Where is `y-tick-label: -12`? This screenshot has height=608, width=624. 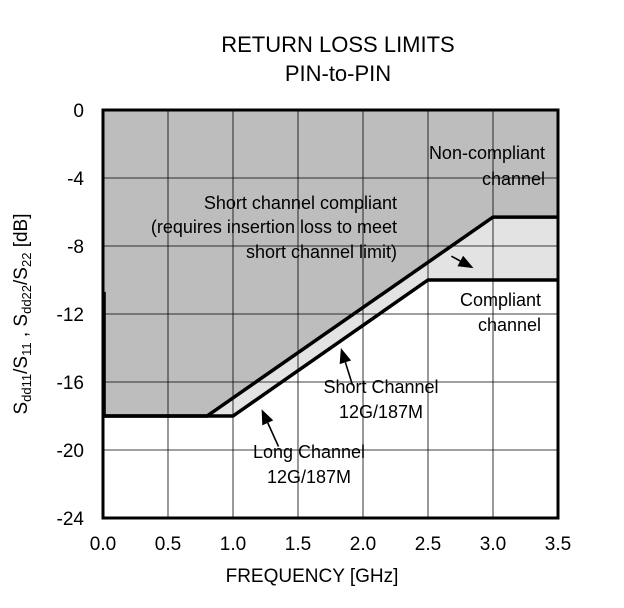
y-tick-label: -12 is located at coordinates (70, 315).